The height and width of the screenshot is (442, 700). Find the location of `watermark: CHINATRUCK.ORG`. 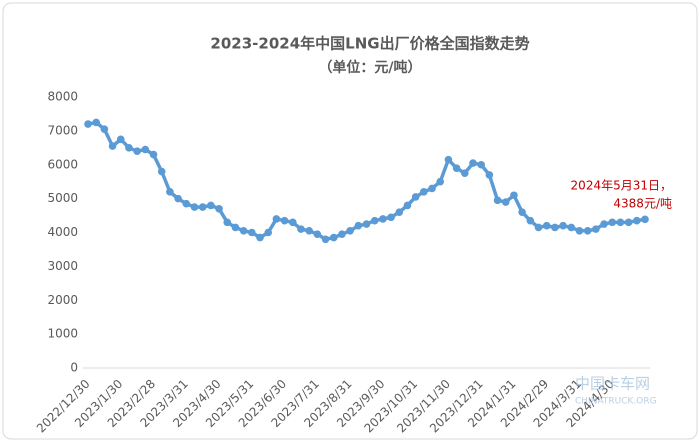

watermark: CHINATRUCK.ORG is located at coordinates (616, 402).